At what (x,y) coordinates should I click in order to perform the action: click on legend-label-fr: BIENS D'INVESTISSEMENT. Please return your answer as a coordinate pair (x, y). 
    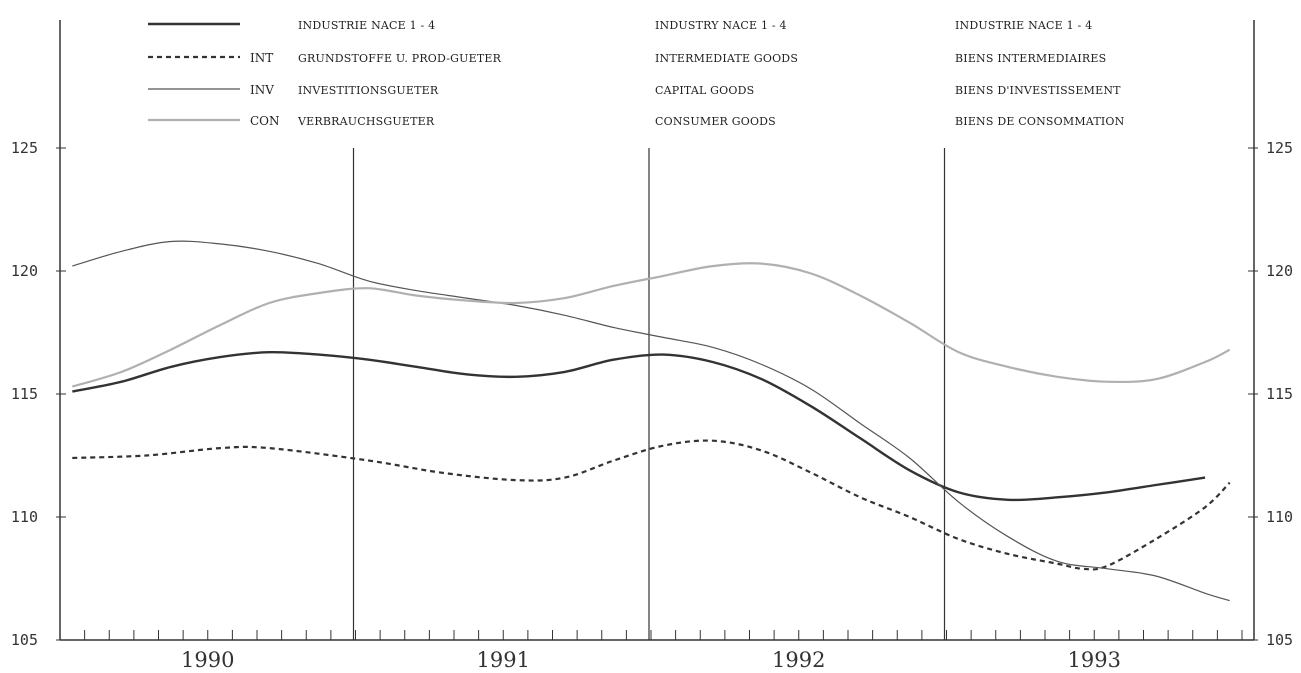
    Looking at the image, I should click on (1038, 90).